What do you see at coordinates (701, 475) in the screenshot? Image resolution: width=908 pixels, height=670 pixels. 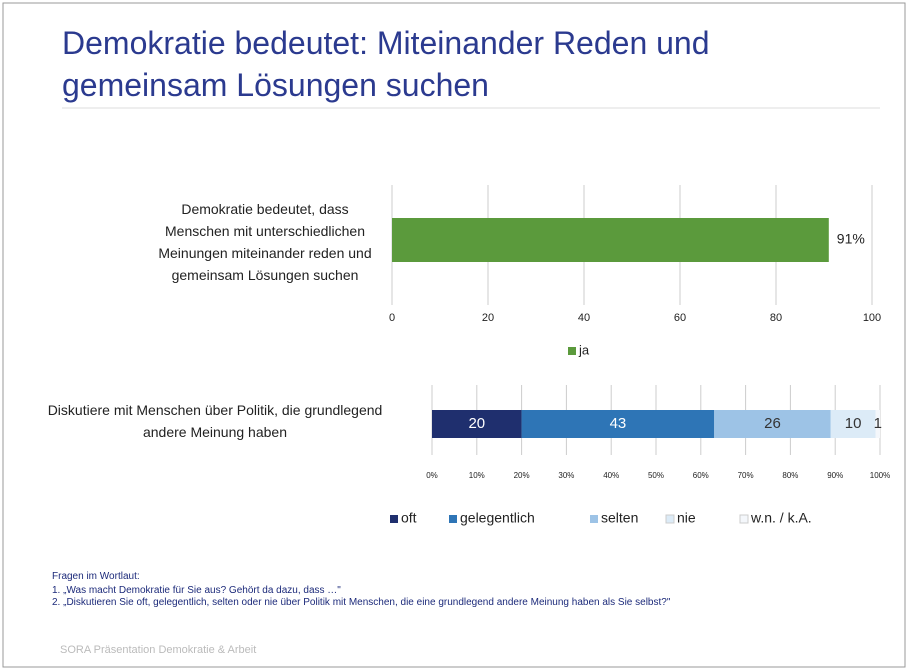 I see `x-tick-label: 60%` at bounding box center [701, 475].